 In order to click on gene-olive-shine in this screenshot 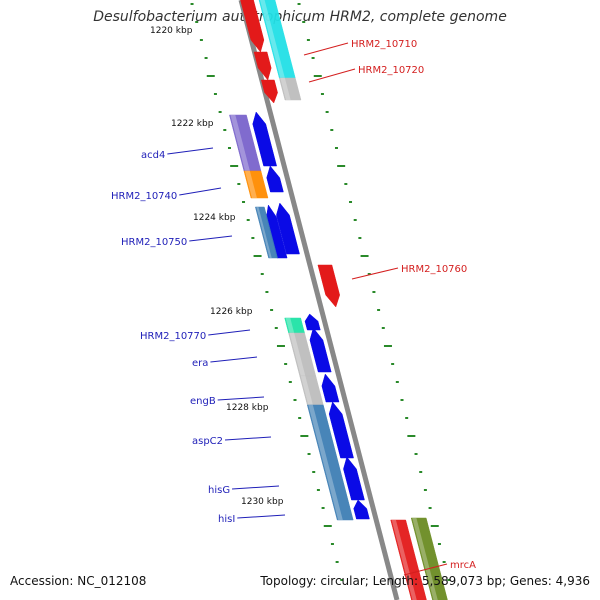, I will do `click(425, 559)`.